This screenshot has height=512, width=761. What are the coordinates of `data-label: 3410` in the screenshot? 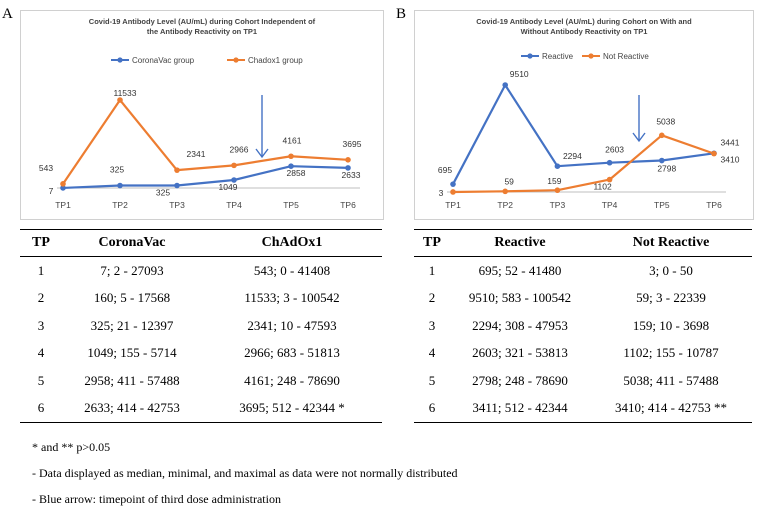 It's located at (730, 160).